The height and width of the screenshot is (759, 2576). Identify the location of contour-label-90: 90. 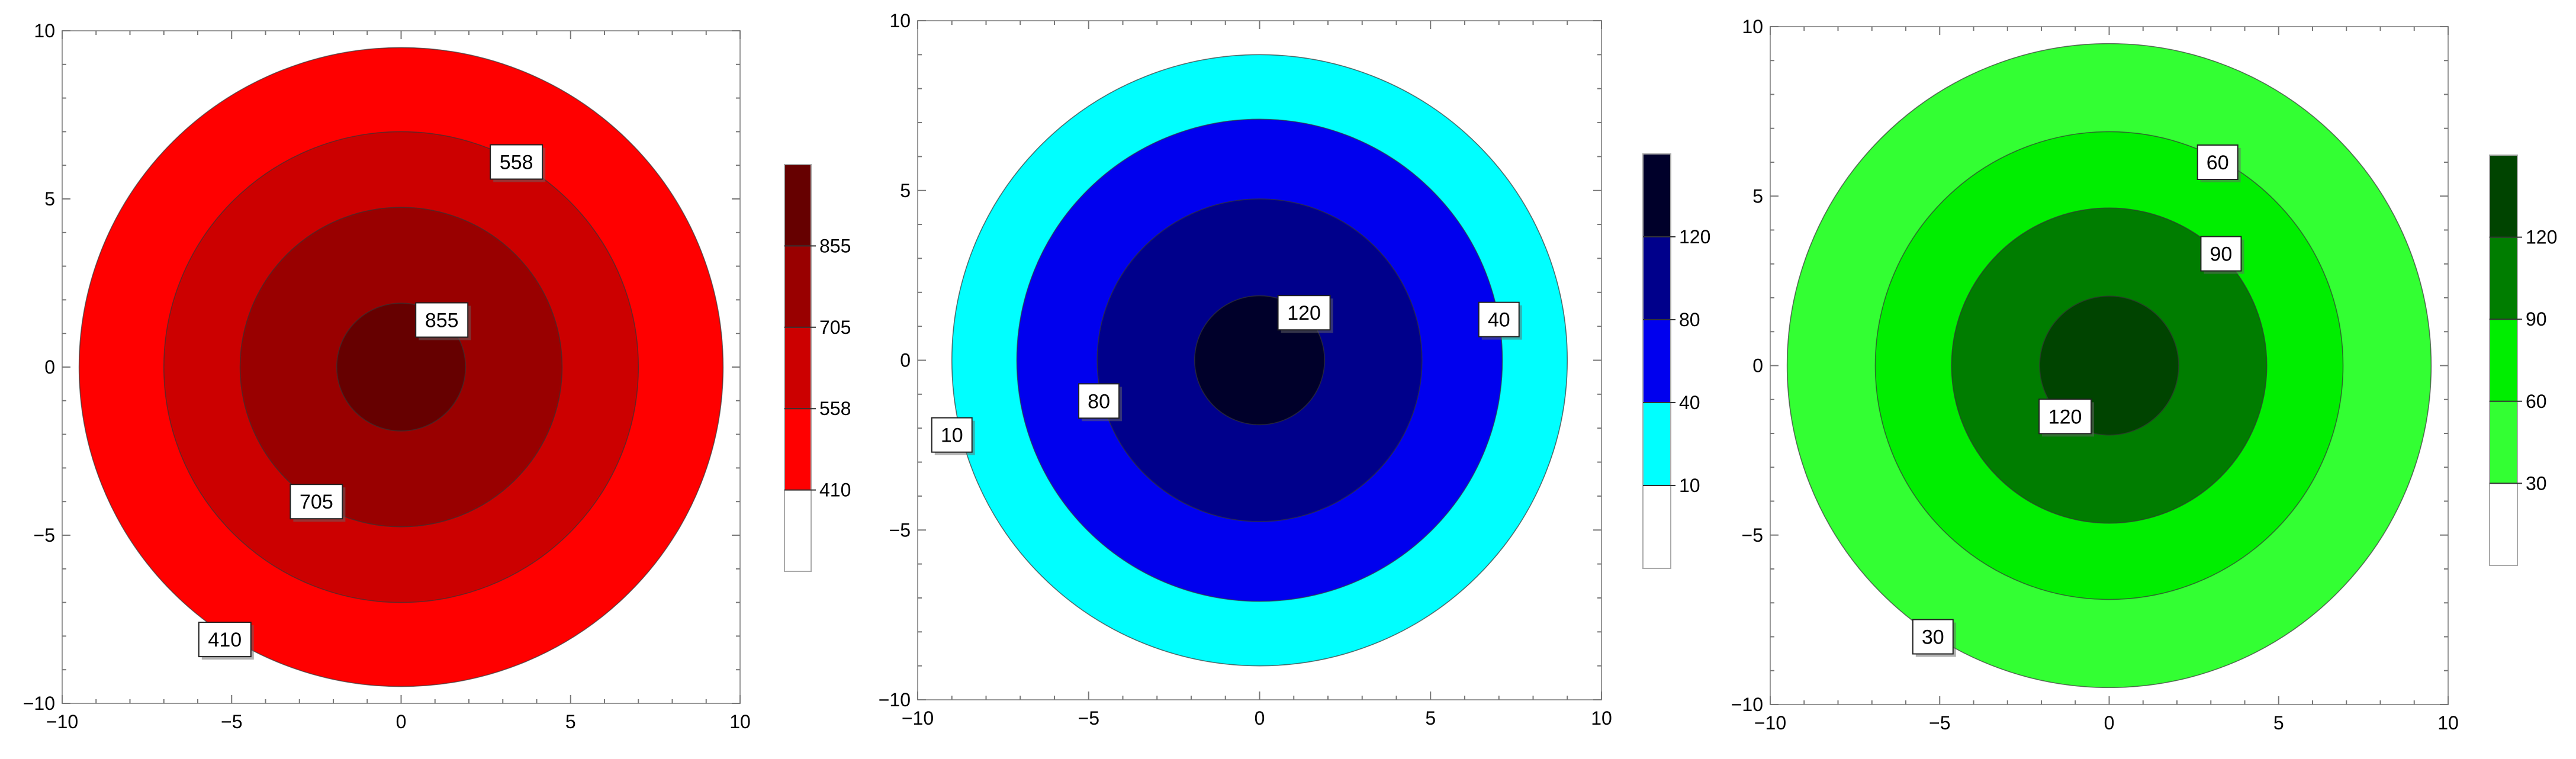
(2222, 255).